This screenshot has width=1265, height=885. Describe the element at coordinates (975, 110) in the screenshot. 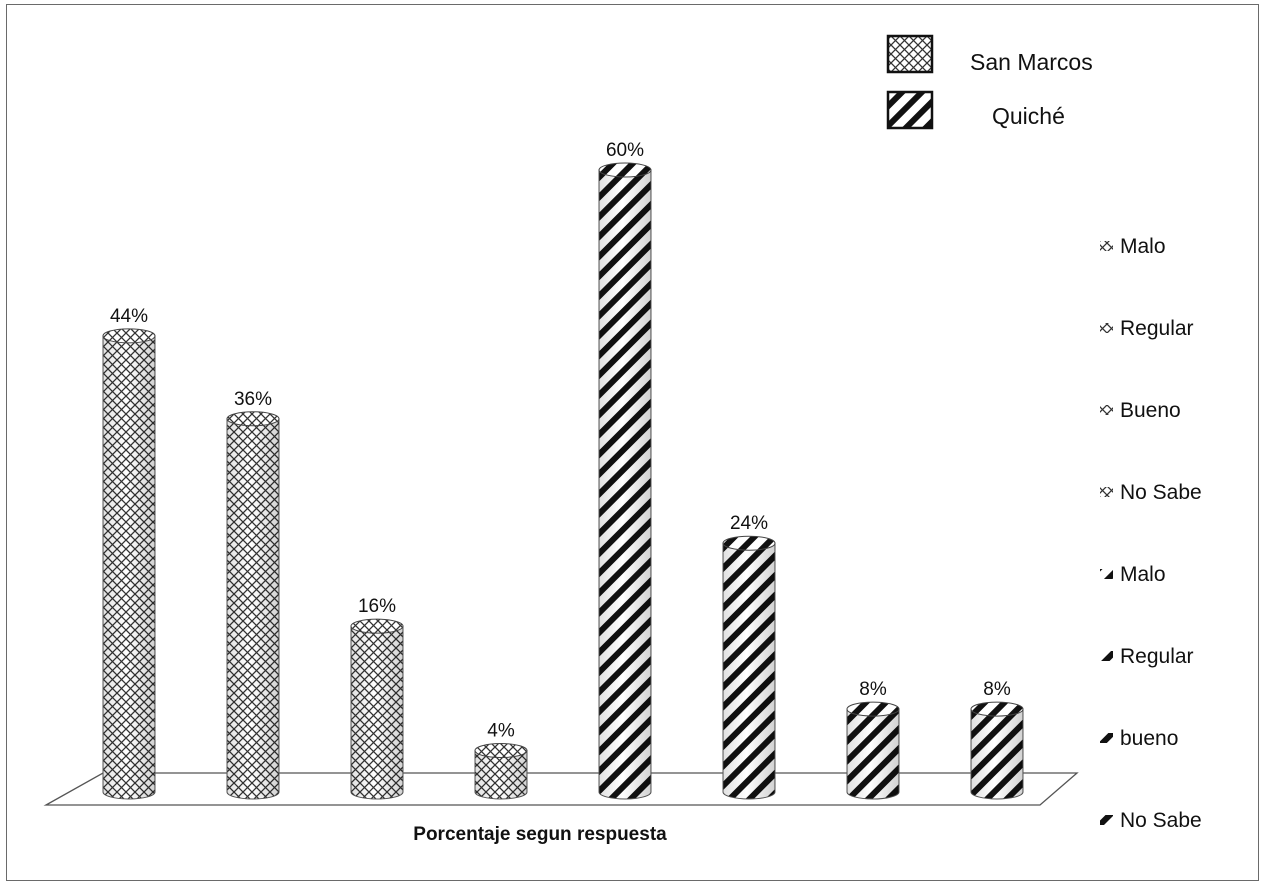

I see `legend-item: Quiché` at that location.